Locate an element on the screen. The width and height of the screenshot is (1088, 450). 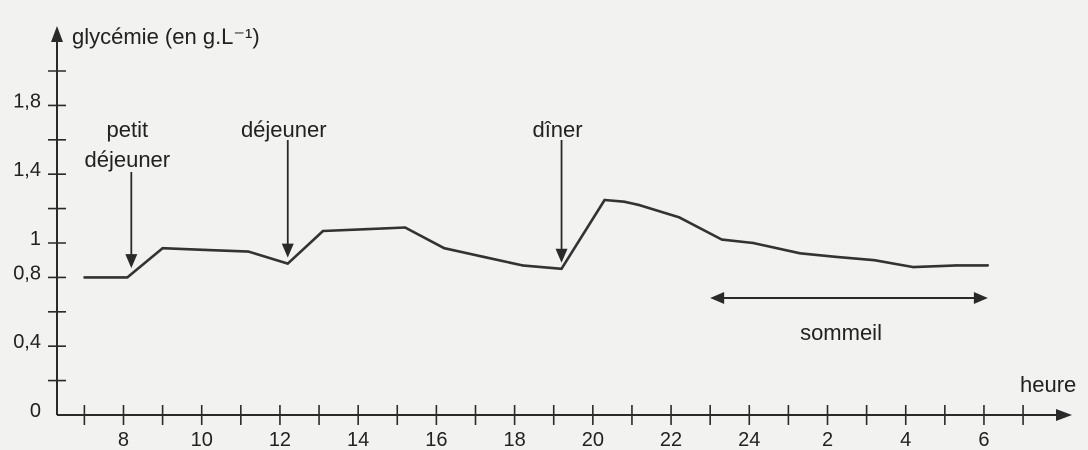
sleep-span-label: sommeil is located at coordinates (841, 332).